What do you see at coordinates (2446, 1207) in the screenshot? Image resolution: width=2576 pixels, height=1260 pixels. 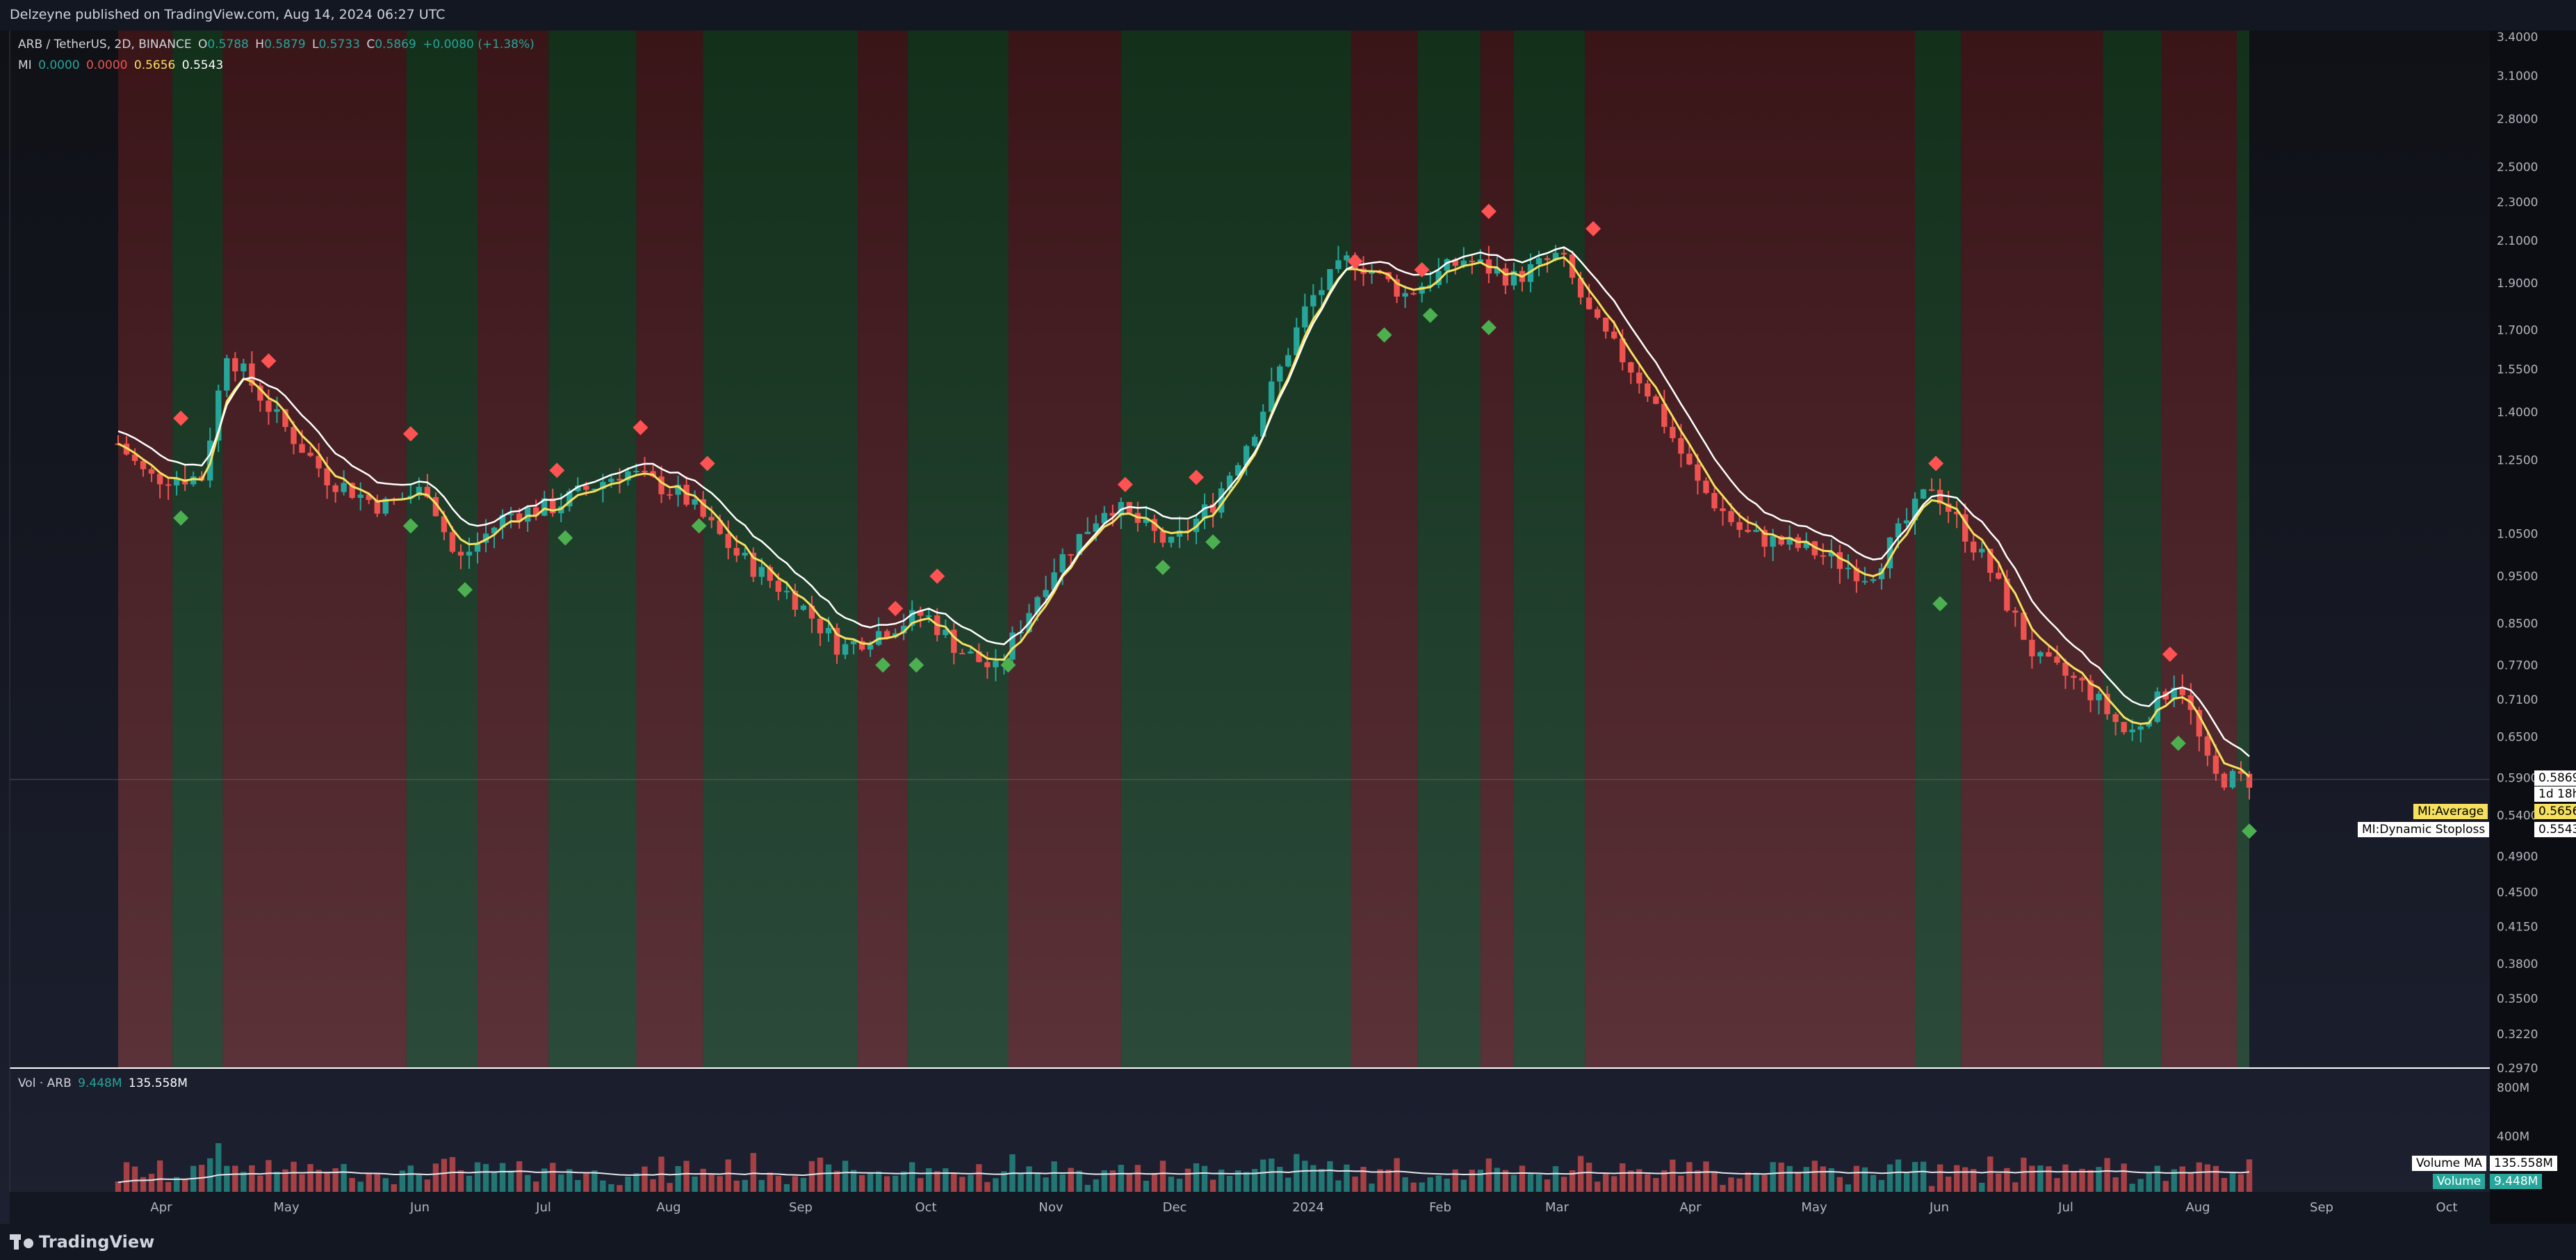 I see `time-tick-label: Oct` at bounding box center [2446, 1207].